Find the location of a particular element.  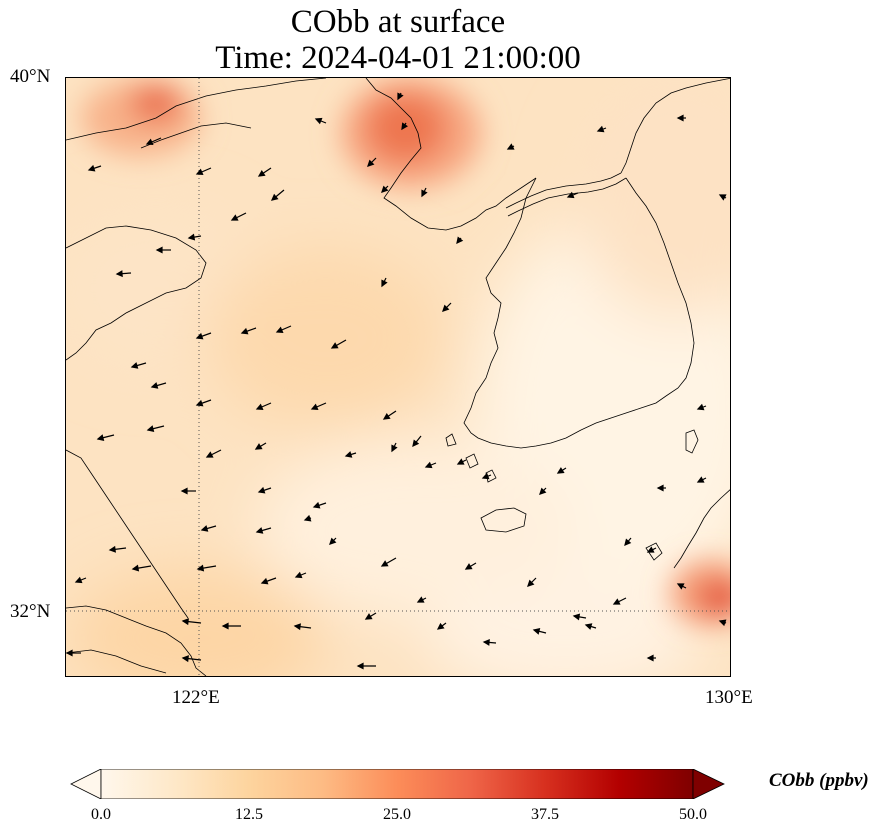

colorbar-gradient is located at coordinates (397, 784).